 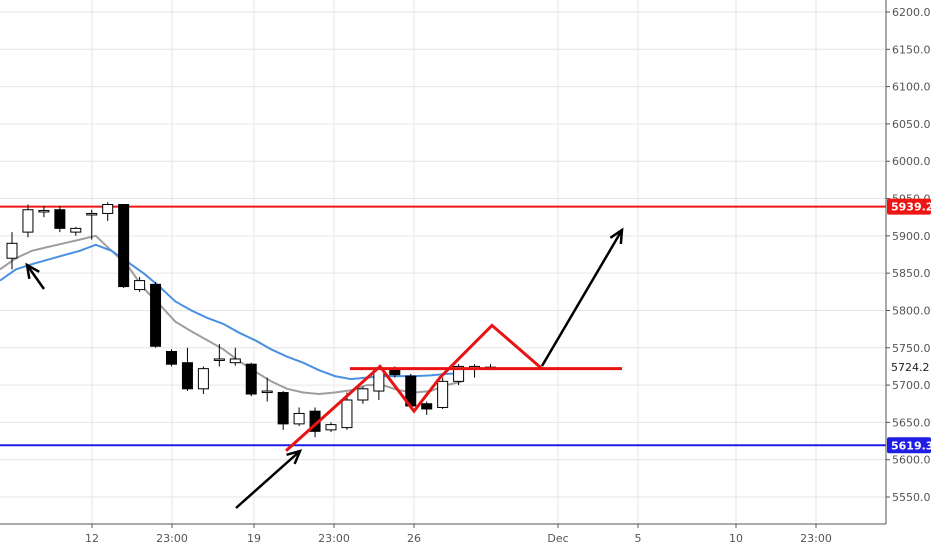 I want to click on y-tick-label: 5850.0, so click(x=911, y=273).